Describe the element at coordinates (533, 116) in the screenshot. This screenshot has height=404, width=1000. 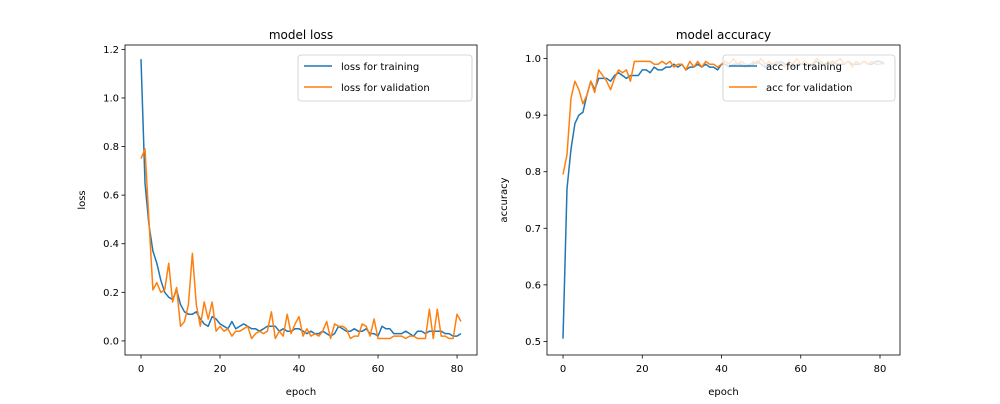
I see `y-tick-label: 0.9` at that location.